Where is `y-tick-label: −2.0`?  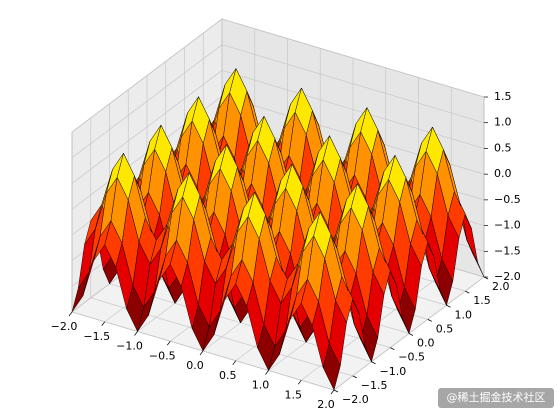
y-tick-label: −2.0 is located at coordinates (355, 399).